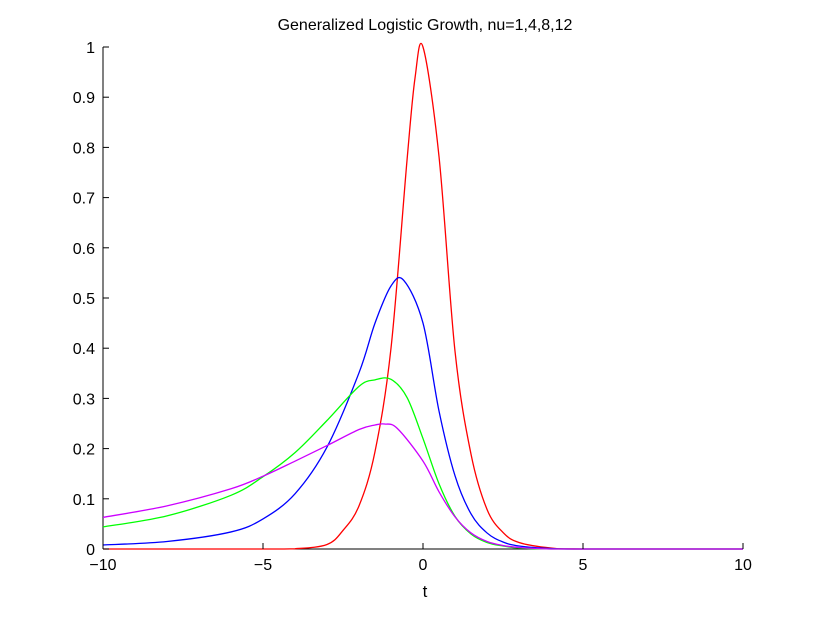 This screenshot has width=822, height=619. I want to click on chart-title: Generalized Logistic Growth, nu=1,4,8,12, so click(425, 25).